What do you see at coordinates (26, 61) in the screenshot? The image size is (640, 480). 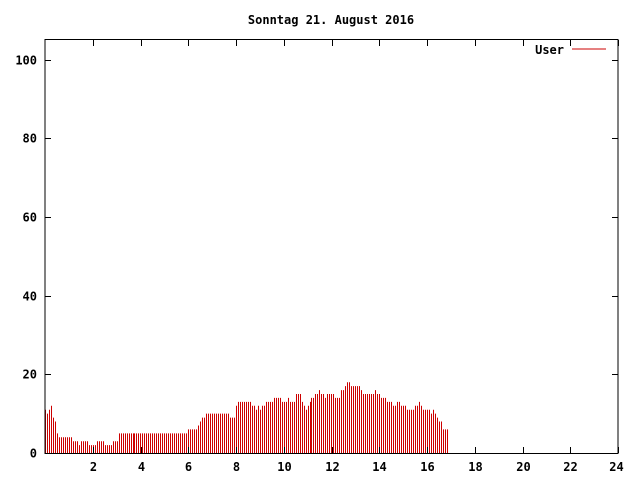 I see `y-tick-label: 100` at bounding box center [26, 61].